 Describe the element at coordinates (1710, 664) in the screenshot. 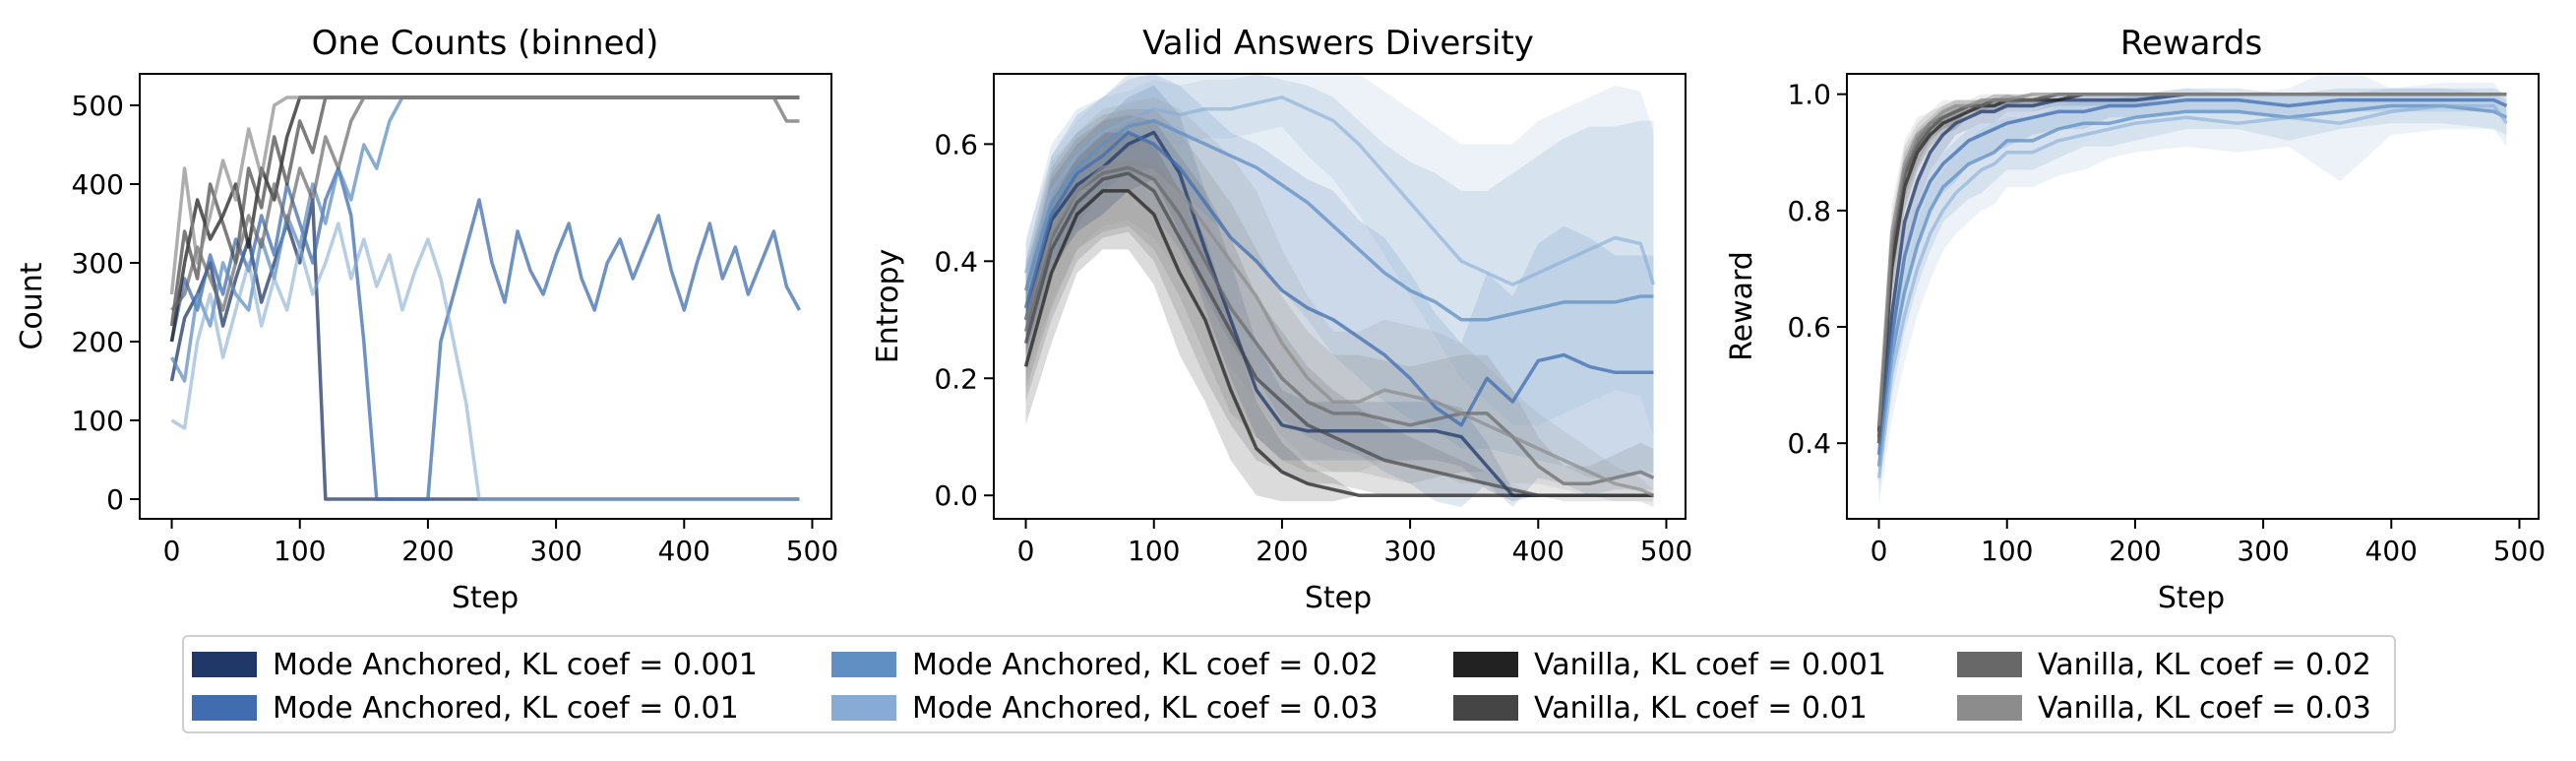

I see `legend-label: Vanilla, KL coef = 0.001` at that location.